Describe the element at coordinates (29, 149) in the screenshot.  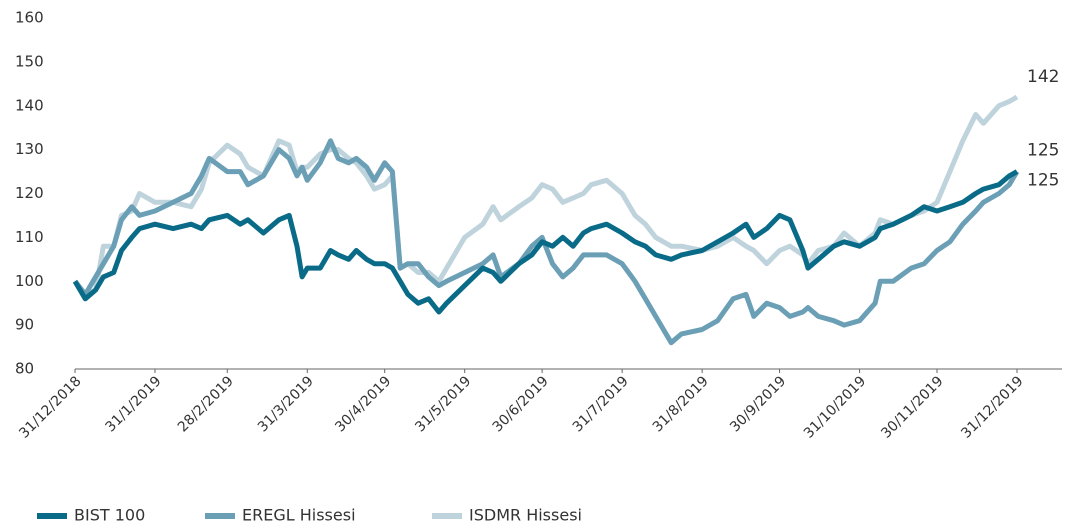
I see `y-tick-label: 130` at that location.